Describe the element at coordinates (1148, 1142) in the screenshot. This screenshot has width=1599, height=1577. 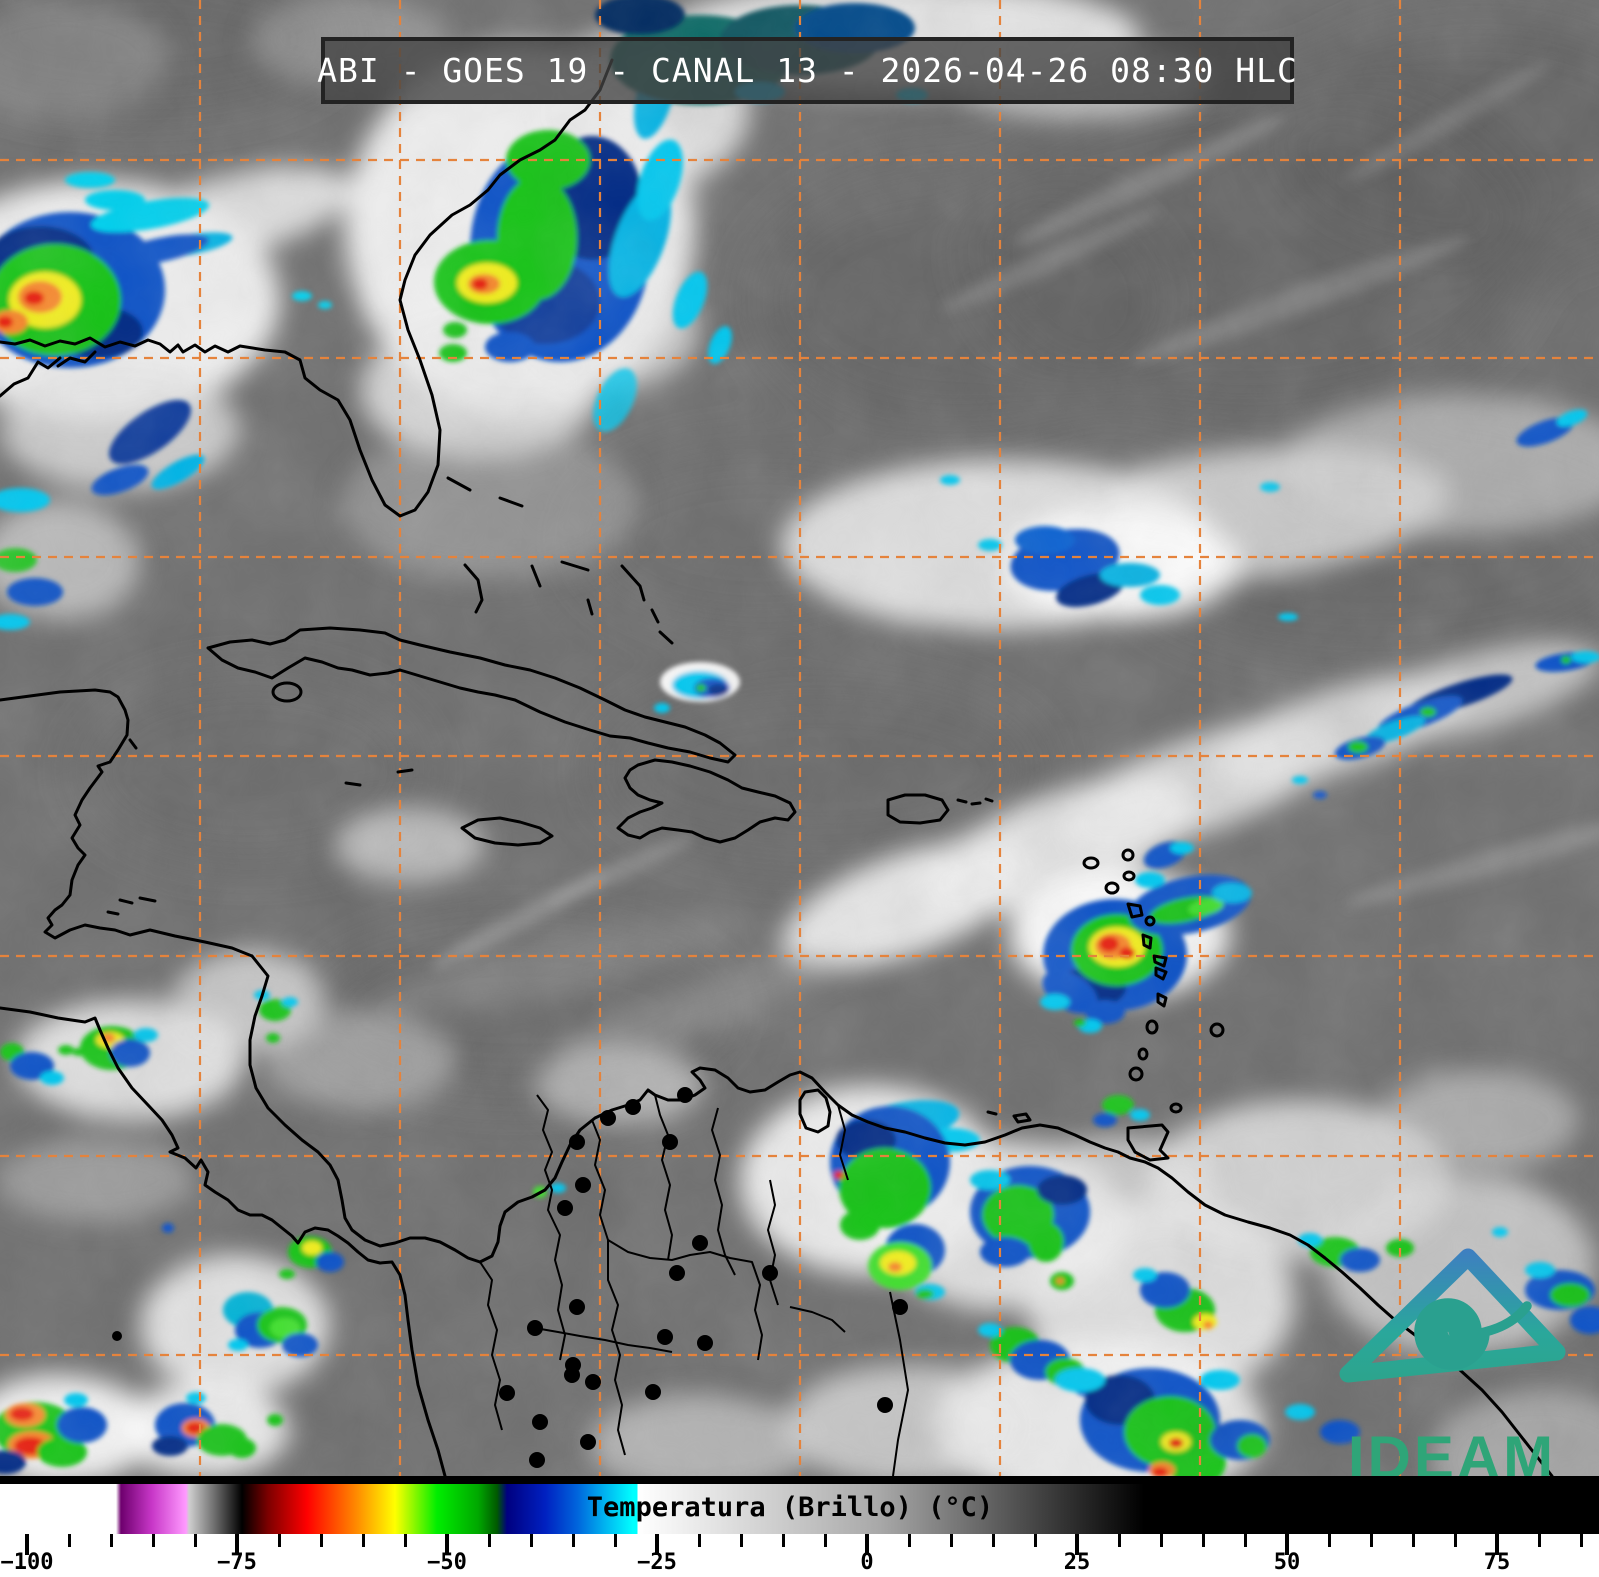
I see `island-trinidad` at that location.